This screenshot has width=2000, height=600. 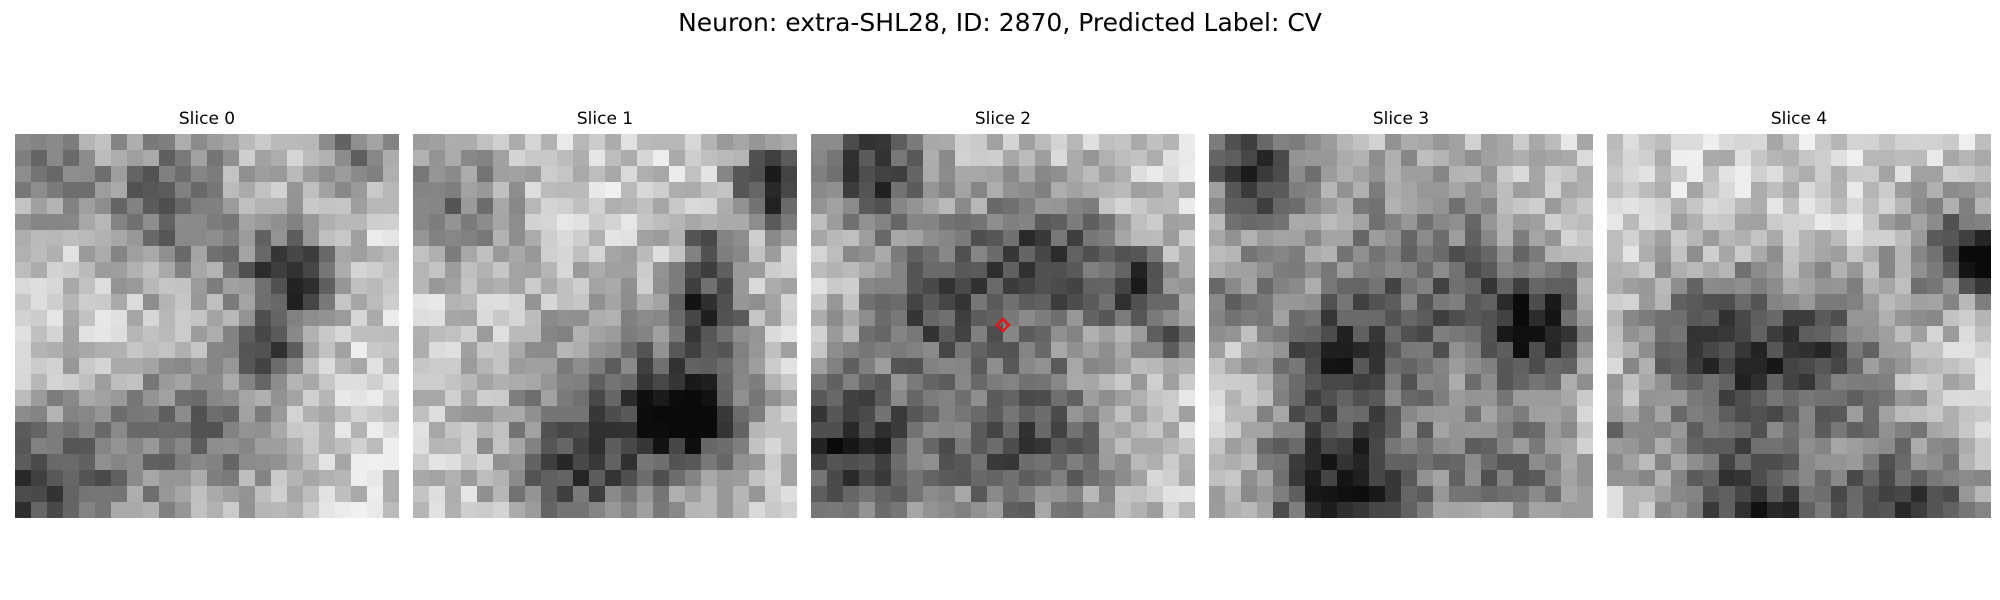 I want to click on slice-panel-3: Slice 3, so click(x=1401, y=312).